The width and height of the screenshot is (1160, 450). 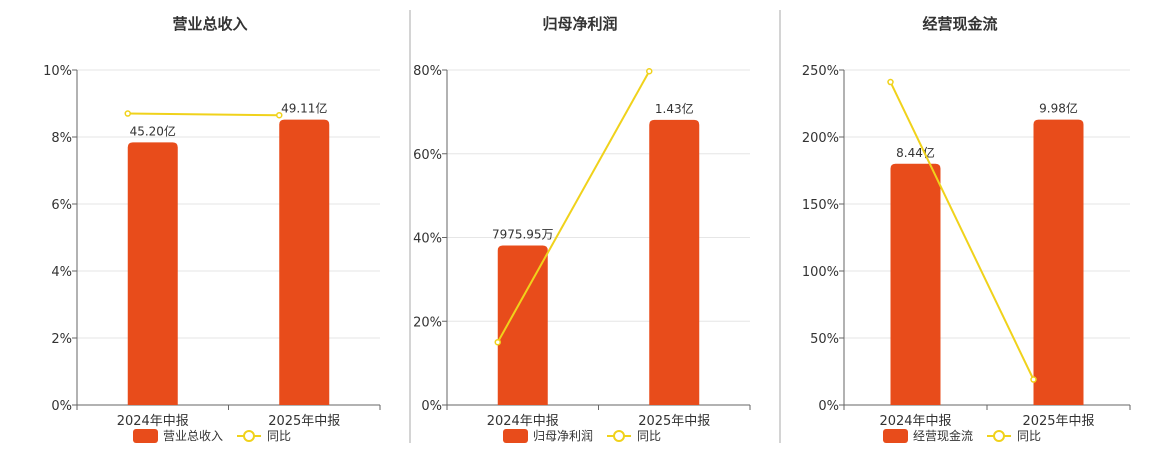 I want to click on chart-1-y-tick-label-5: 10%, so click(x=57, y=71).